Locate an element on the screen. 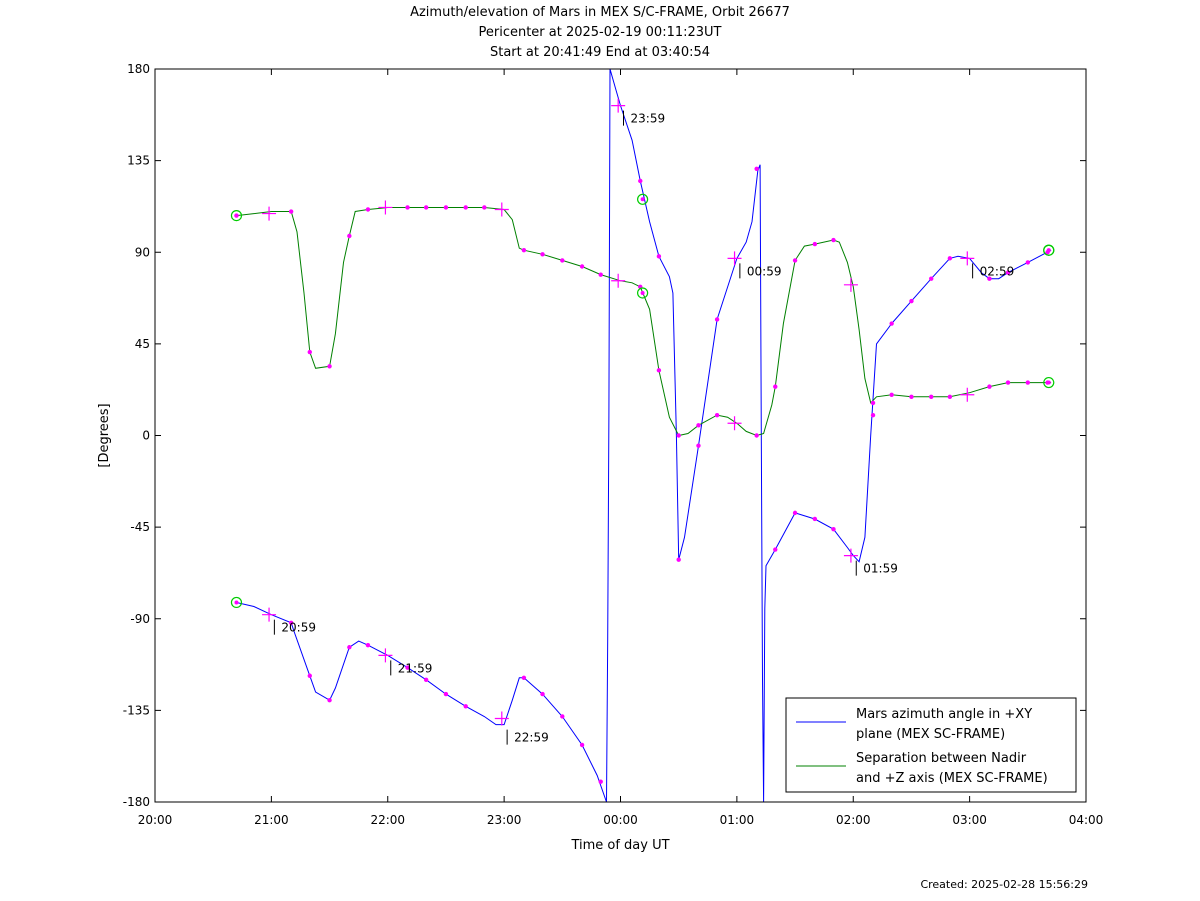  x-tick-label: 02:00 is located at coordinates (853, 820).